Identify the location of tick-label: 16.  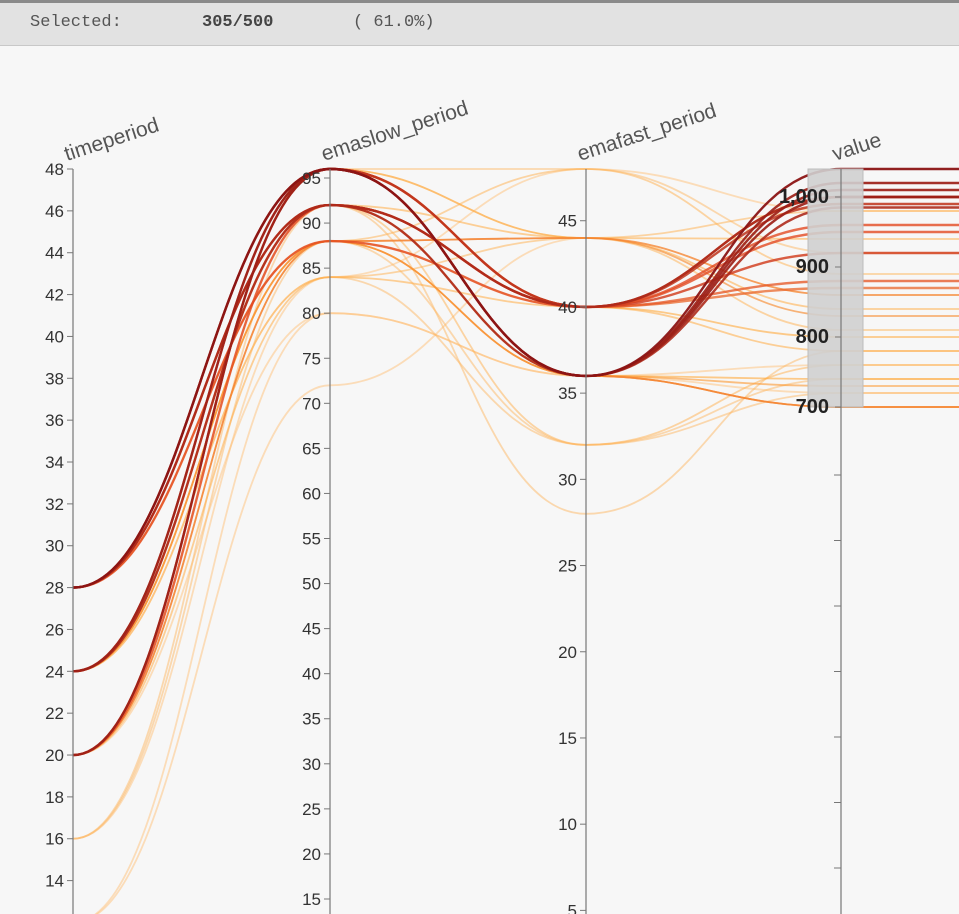
(54, 839).